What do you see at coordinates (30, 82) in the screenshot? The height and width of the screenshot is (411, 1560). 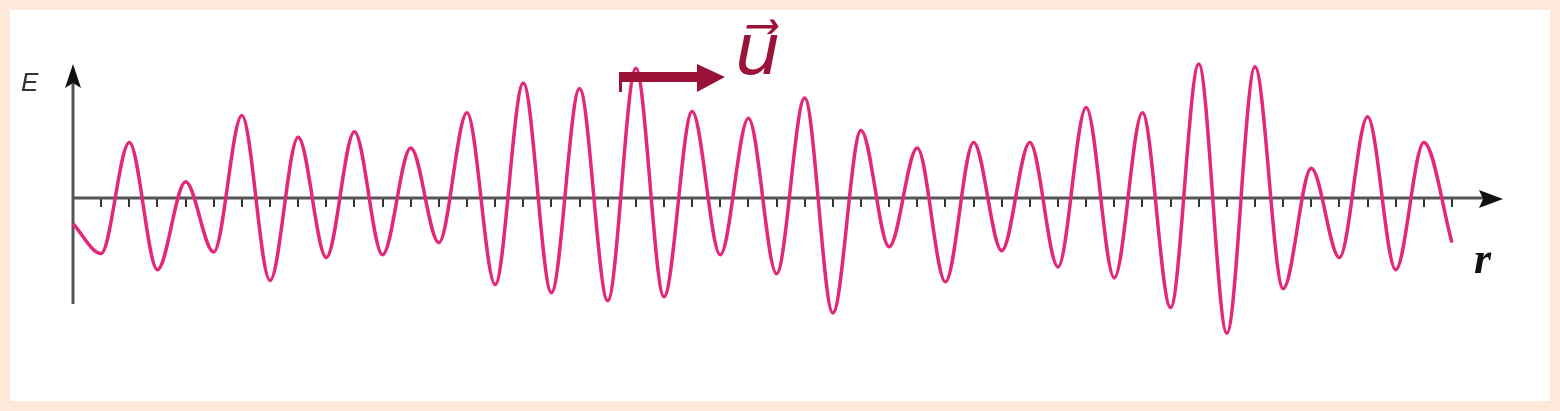 I see `y-axis-title: E` at bounding box center [30, 82].